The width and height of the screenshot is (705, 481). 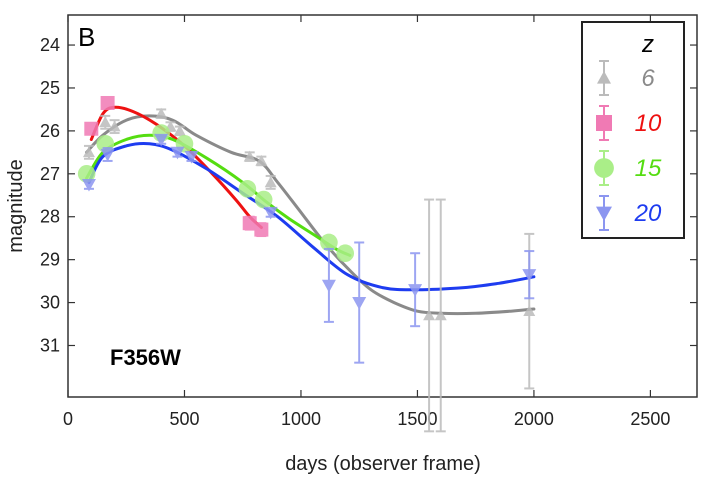 I want to click on panel-label: B, so click(x=86, y=37).